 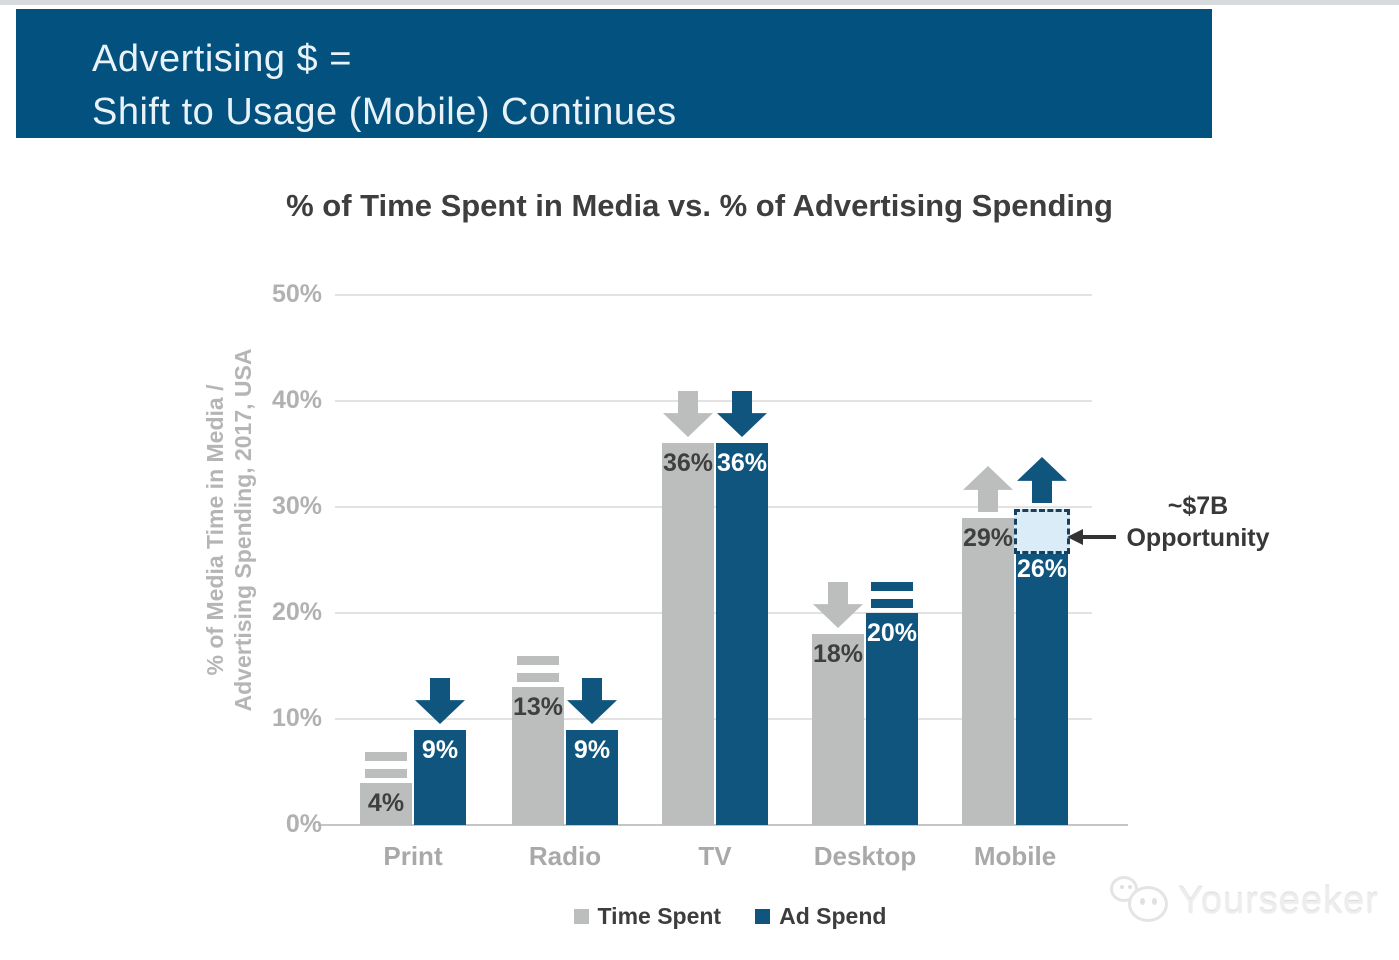 What do you see at coordinates (892, 719) in the screenshot?
I see `bar-ad-spend-desktop: 20%` at bounding box center [892, 719].